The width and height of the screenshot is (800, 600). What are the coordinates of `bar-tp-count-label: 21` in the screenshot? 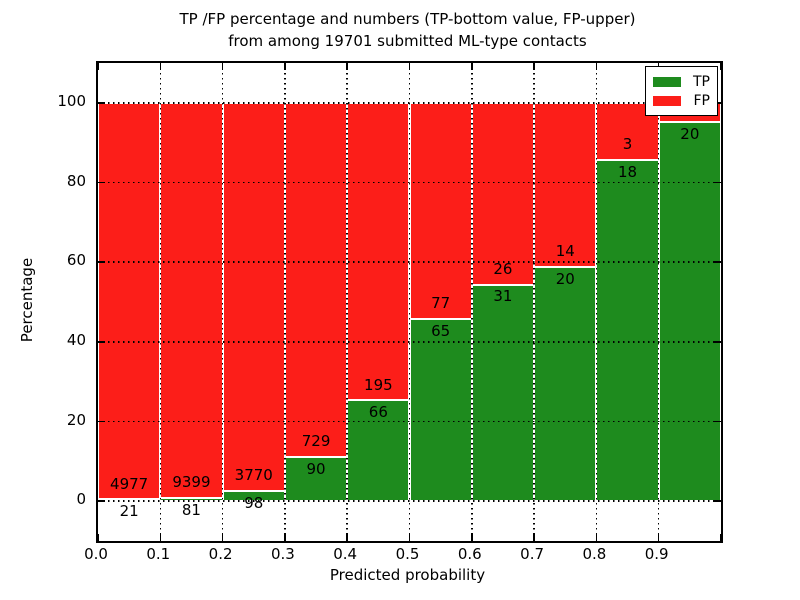 It's located at (129, 511).